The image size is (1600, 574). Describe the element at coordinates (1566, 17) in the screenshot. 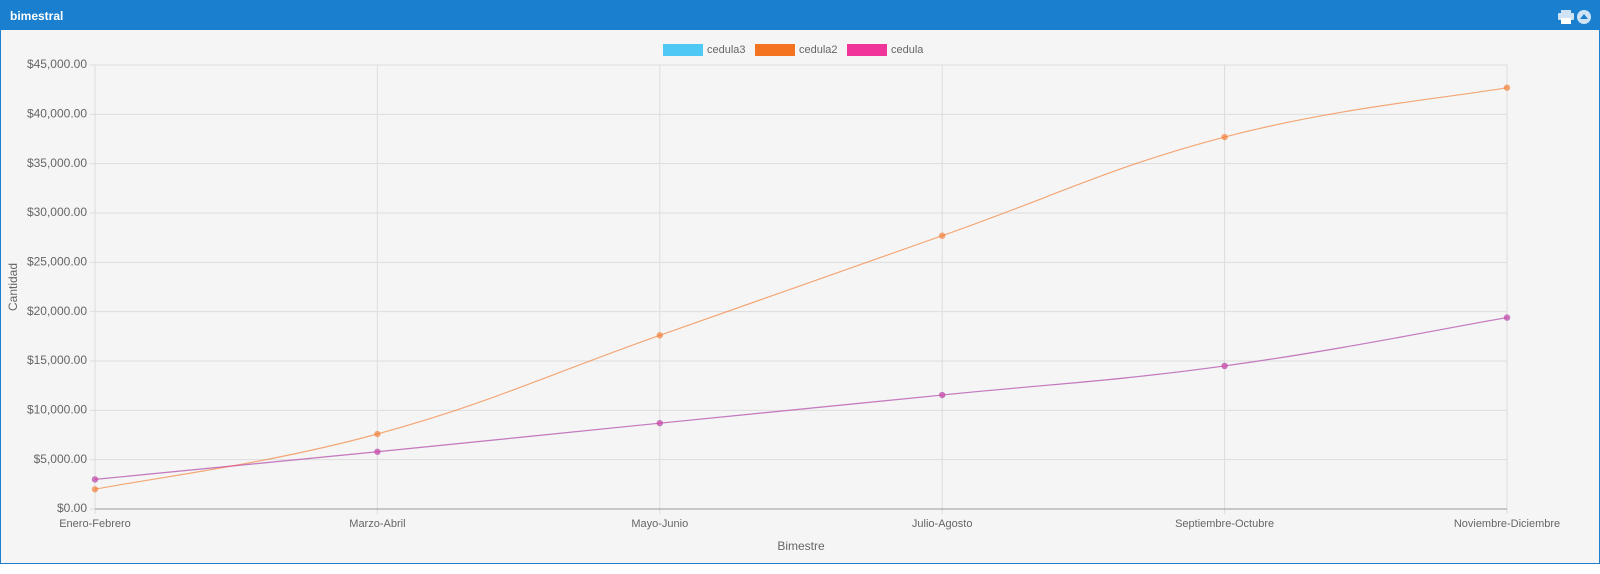

I see `print-button` at that location.